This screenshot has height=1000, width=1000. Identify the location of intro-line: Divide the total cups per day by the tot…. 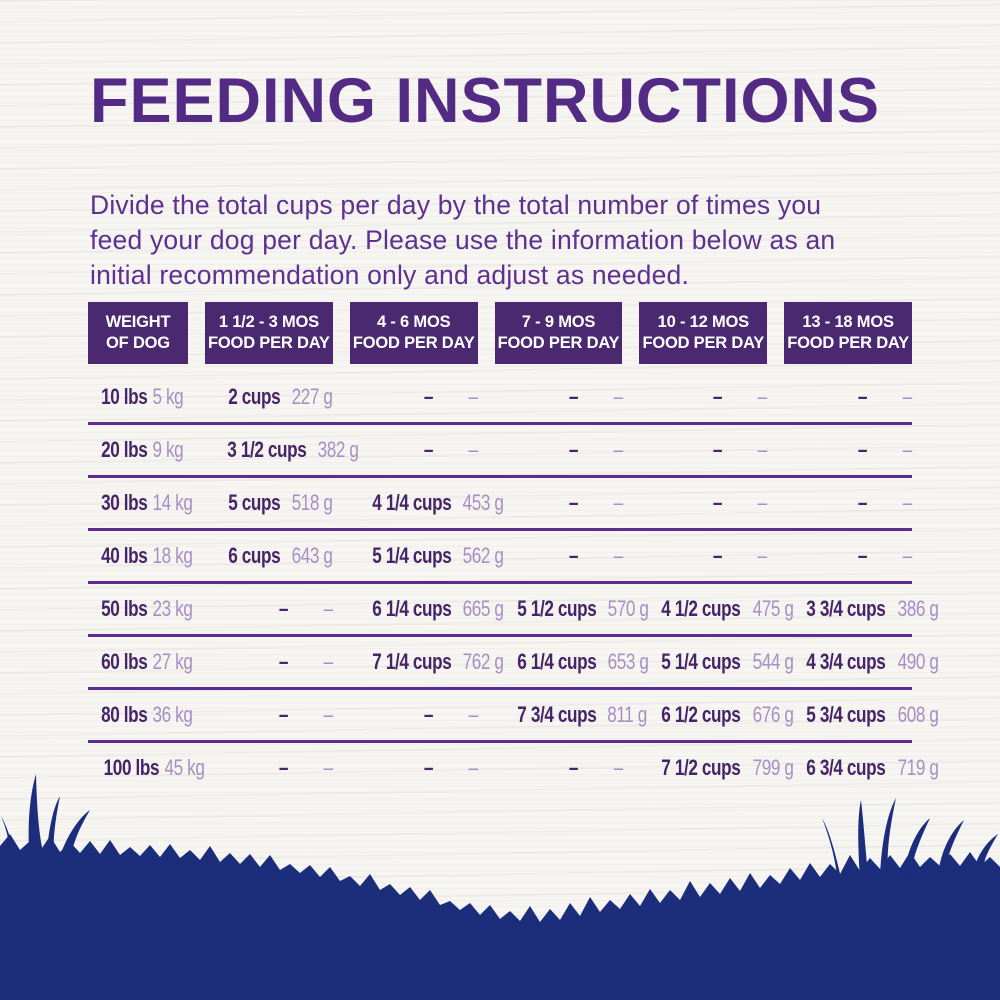
(456, 205).